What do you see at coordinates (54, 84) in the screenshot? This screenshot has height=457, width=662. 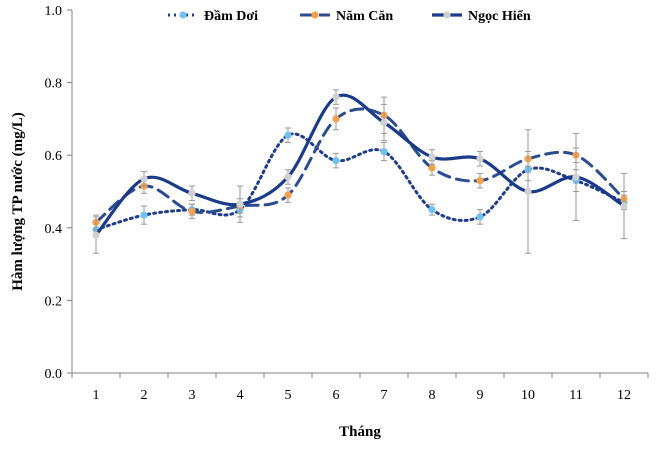 I see `y-tick-label: 0.8` at bounding box center [54, 84].